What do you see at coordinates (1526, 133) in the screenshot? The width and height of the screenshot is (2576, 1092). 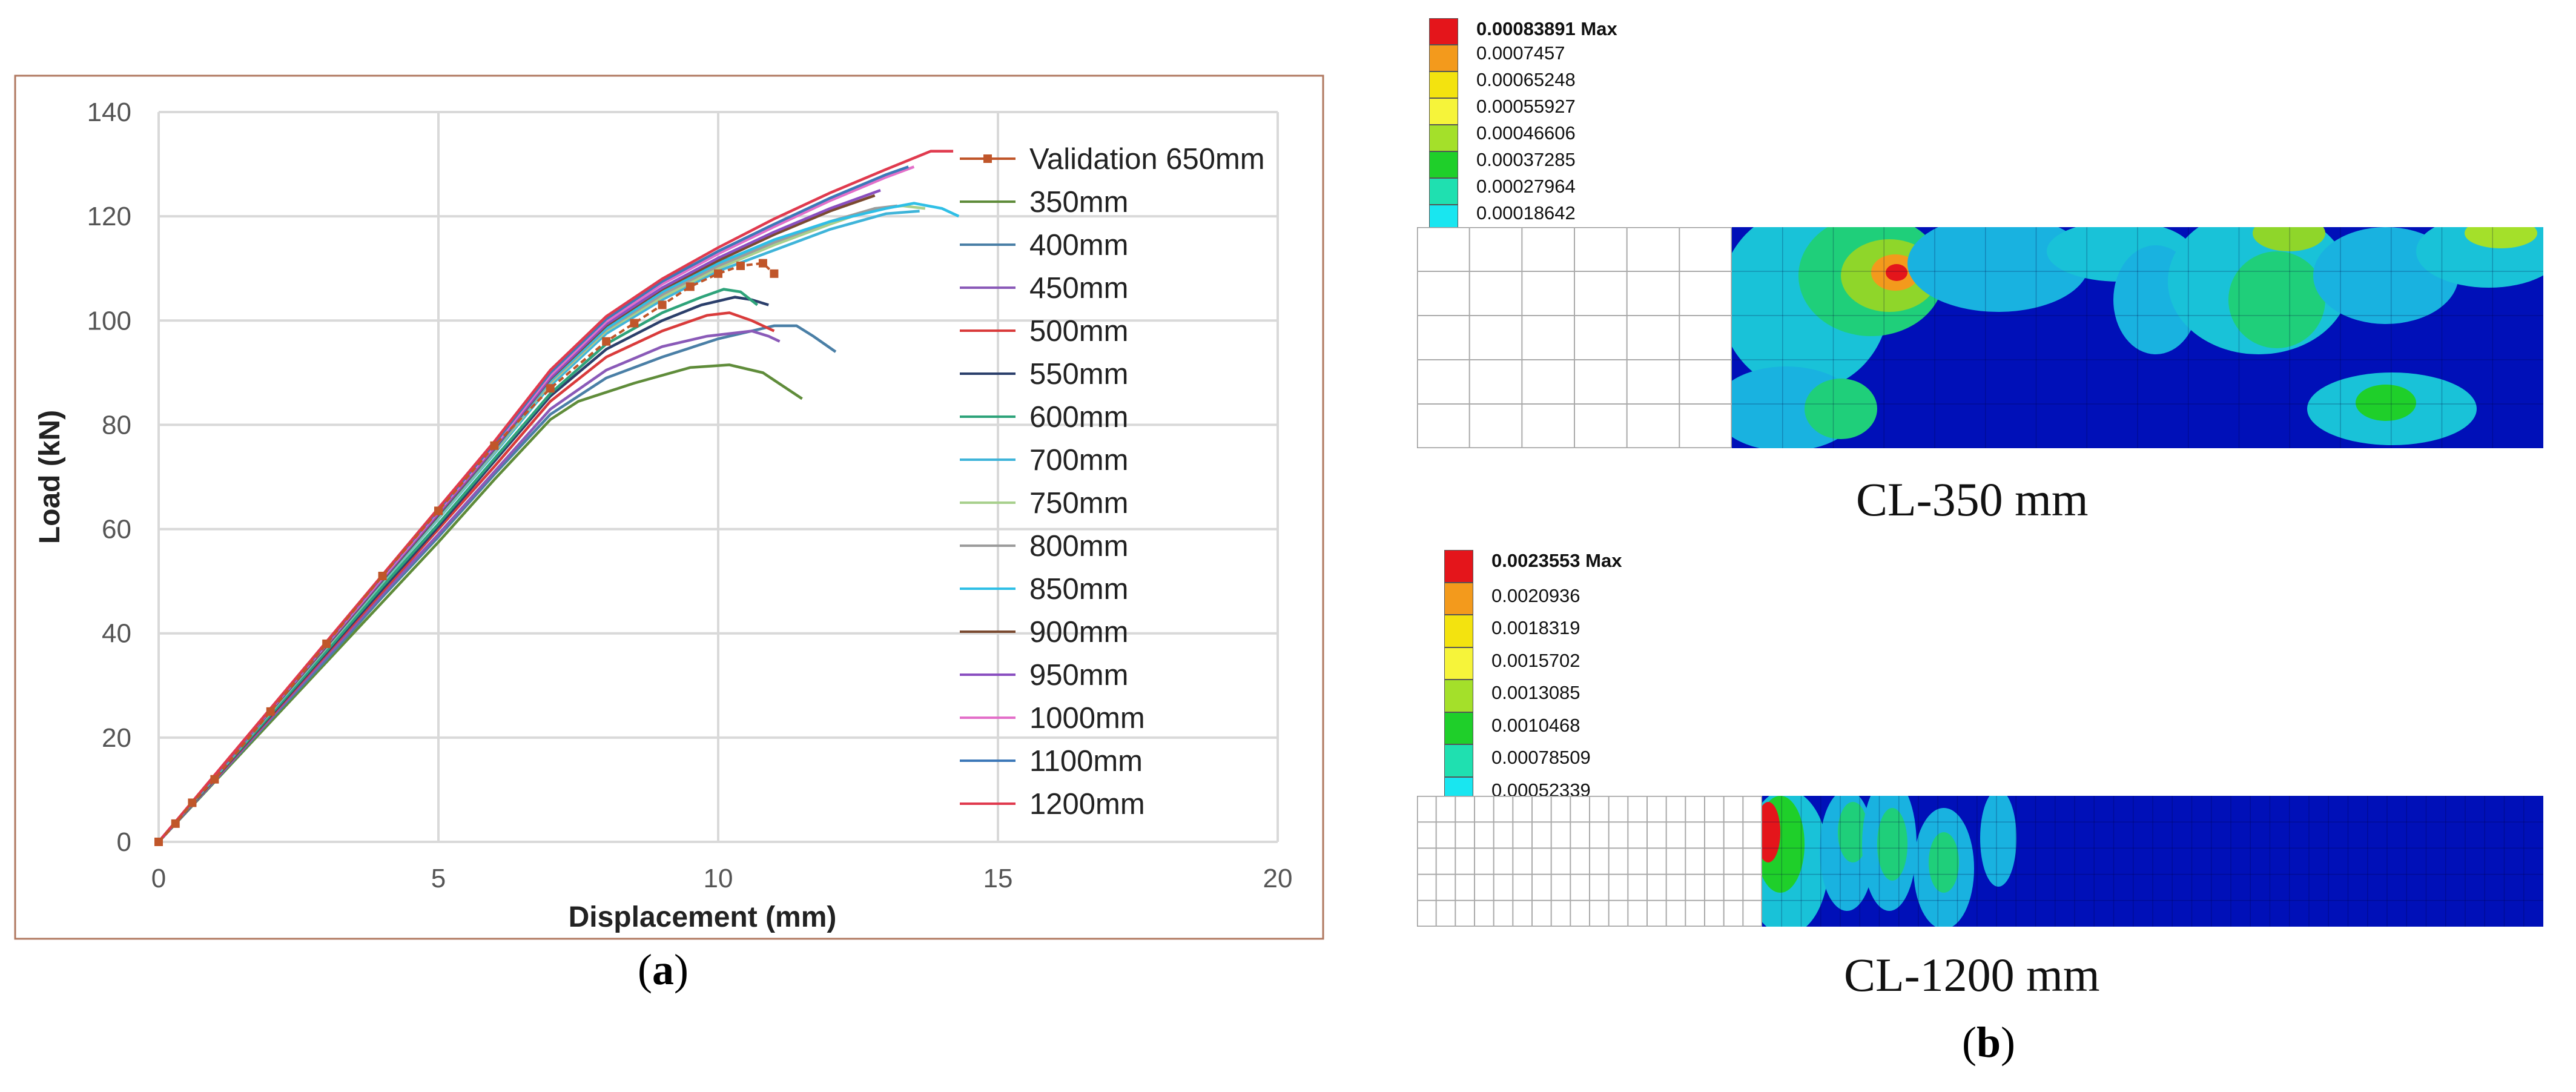 I see `legend-value-label: 0.00046606` at bounding box center [1526, 133].